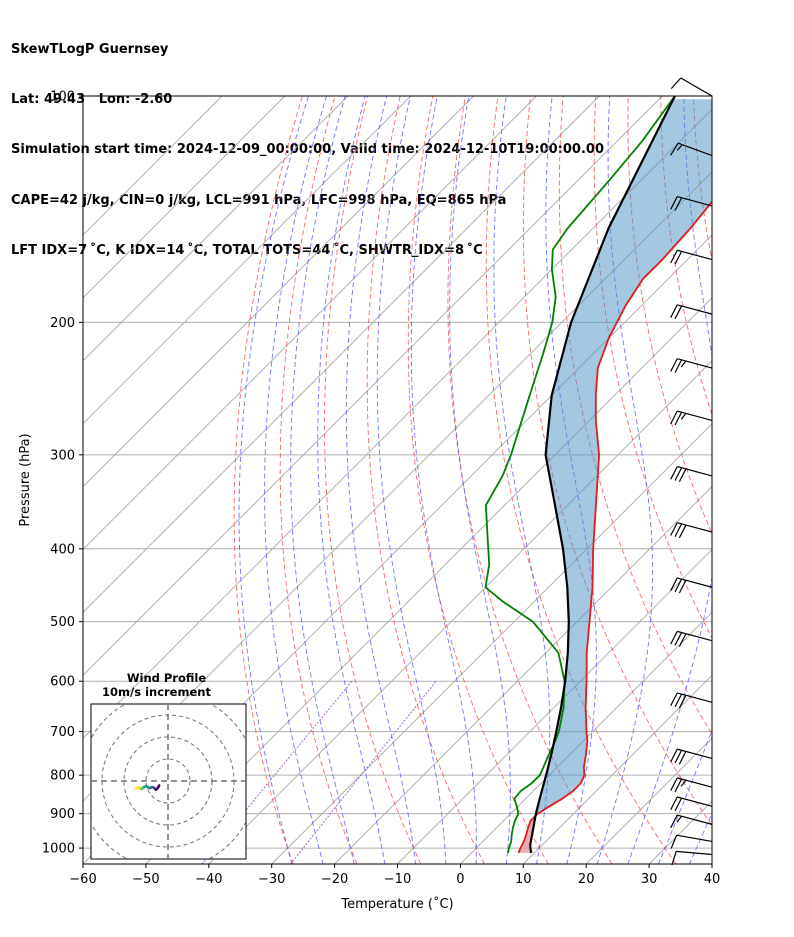  What do you see at coordinates (397, 879) in the screenshot?
I see `x-tick-label: −10` at bounding box center [397, 879].